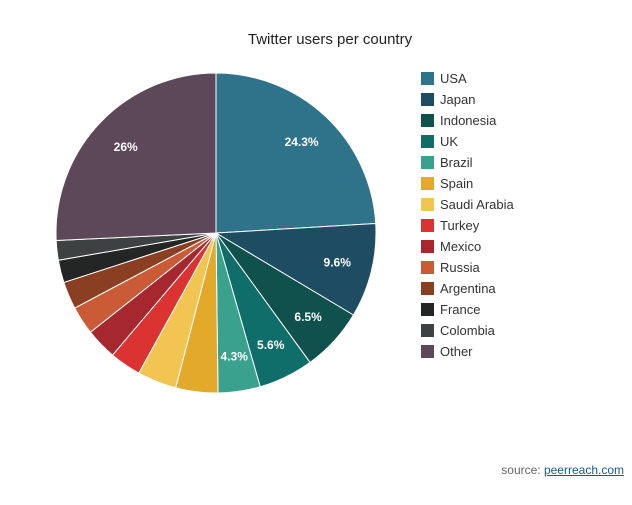  What do you see at coordinates (296, 153) in the screenshot?
I see `pie-slice-usa` at bounding box center [296, 153].